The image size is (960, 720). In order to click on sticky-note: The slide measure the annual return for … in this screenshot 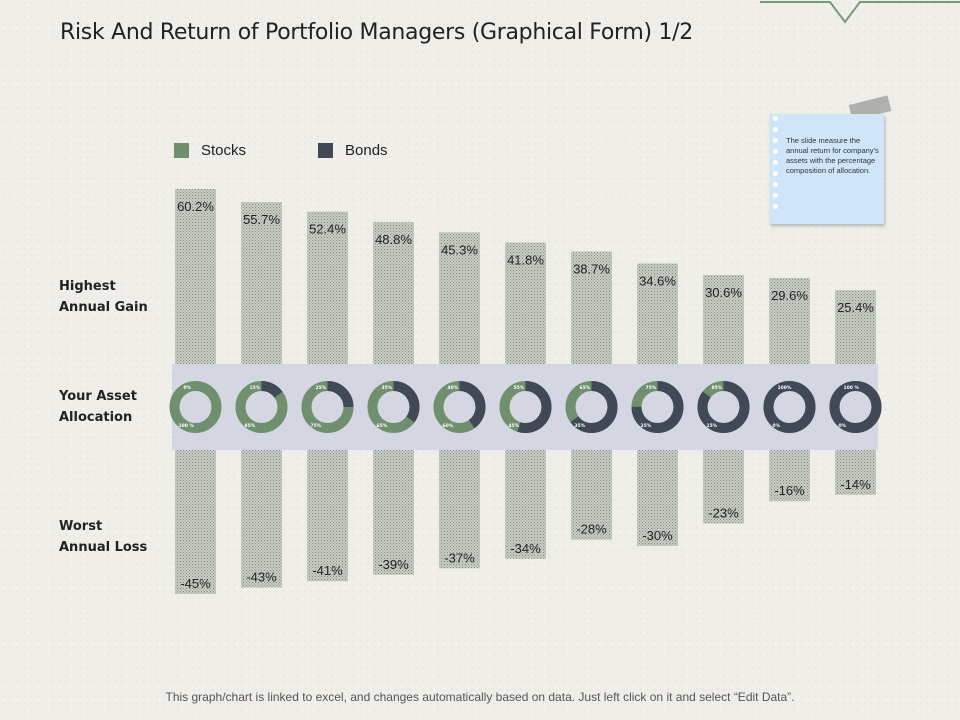, I will do `click(827, 169)`.